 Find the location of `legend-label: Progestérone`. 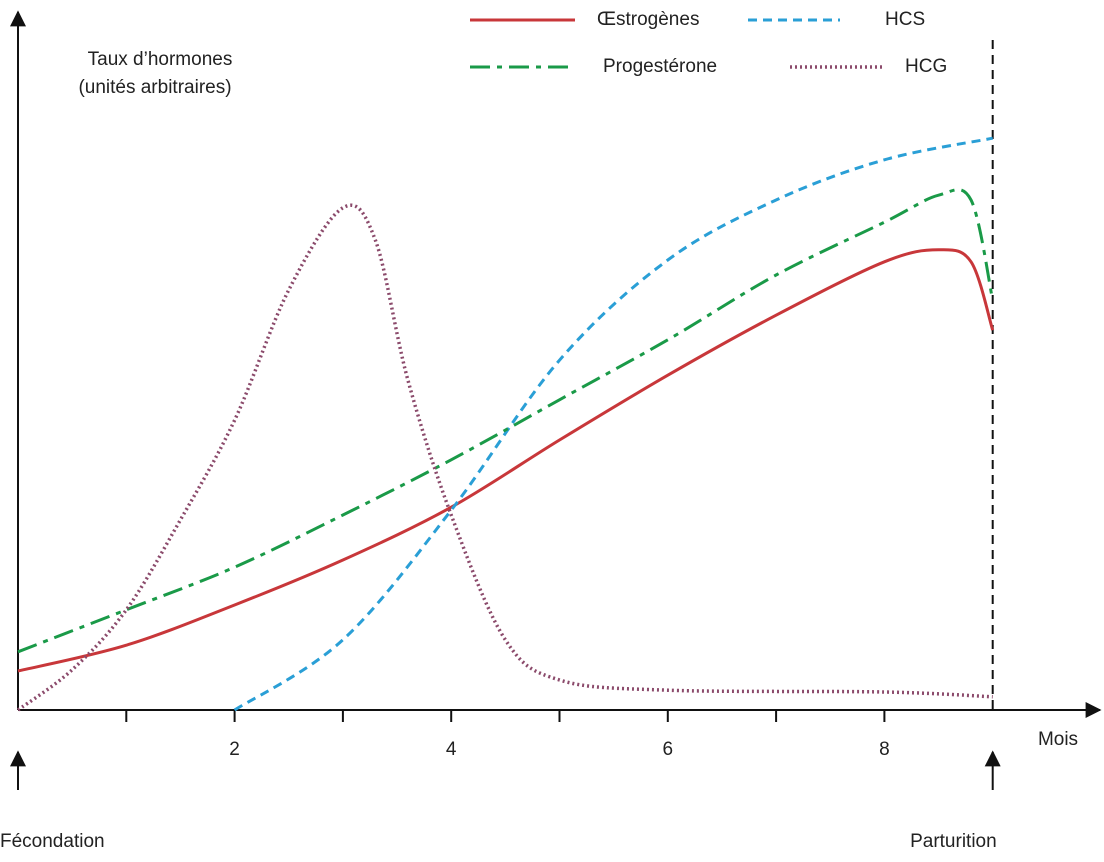

legend-label: Progestérone is located at coordinates (660, 66).